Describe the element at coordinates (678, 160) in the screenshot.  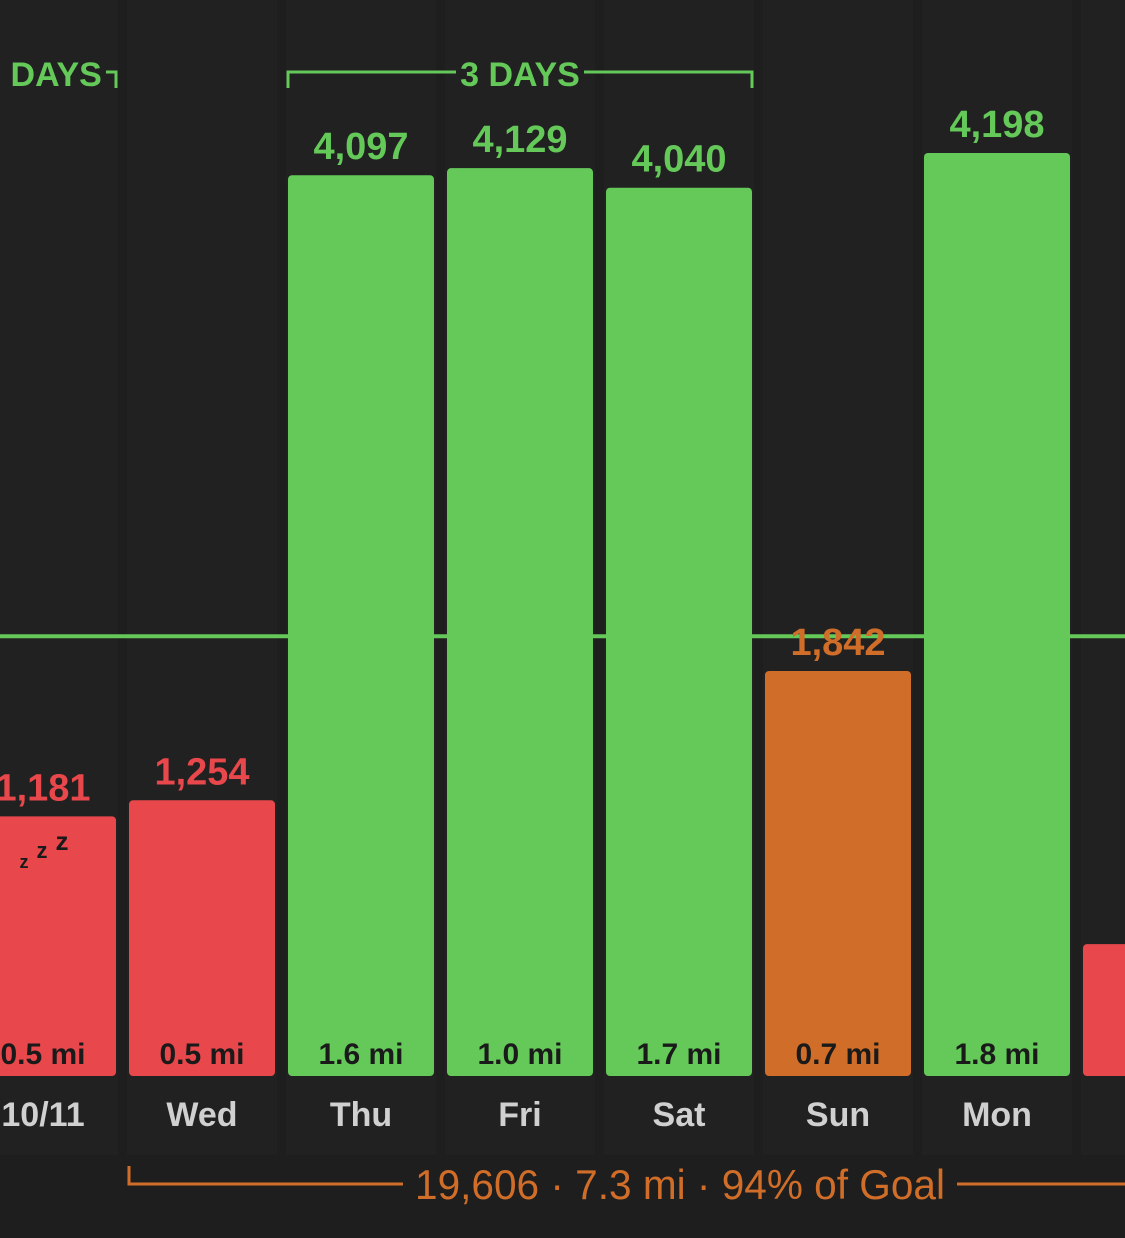
I see `bar-value-label: 4,040` at that location.